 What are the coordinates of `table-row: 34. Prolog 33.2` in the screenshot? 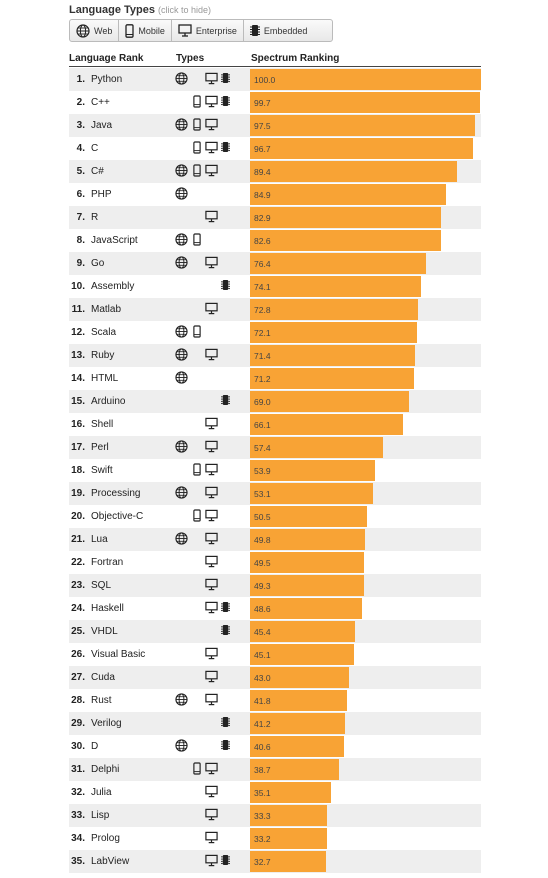 It's located at (275, 838).